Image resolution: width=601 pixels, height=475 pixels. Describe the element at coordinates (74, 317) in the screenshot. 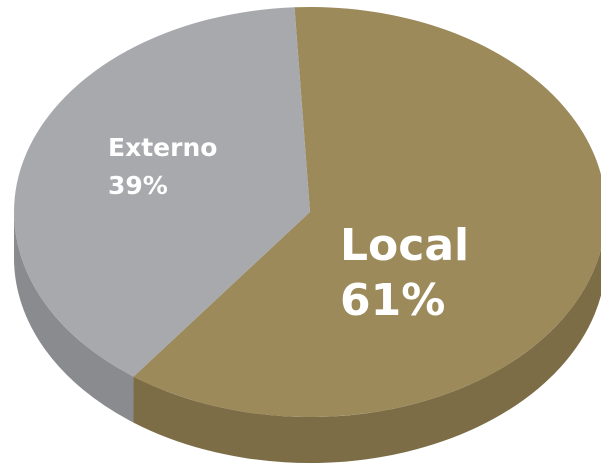

I see `pie-side-externo` at that location.